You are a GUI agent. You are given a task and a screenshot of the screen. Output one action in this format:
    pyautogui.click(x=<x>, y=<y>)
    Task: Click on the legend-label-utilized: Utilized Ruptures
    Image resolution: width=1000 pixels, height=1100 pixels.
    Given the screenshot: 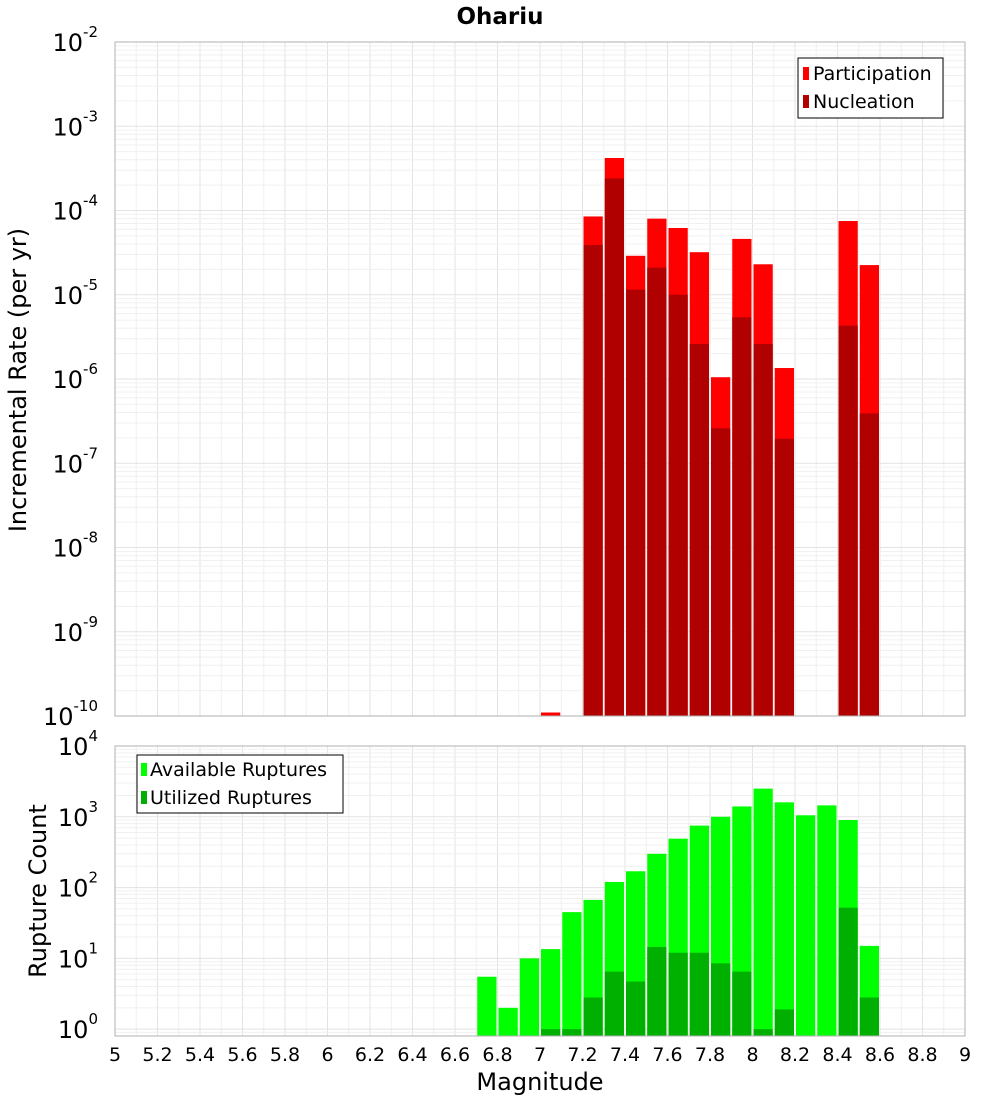 What is the action you would take?
    pyautogui.click(x=231, y=798)
    